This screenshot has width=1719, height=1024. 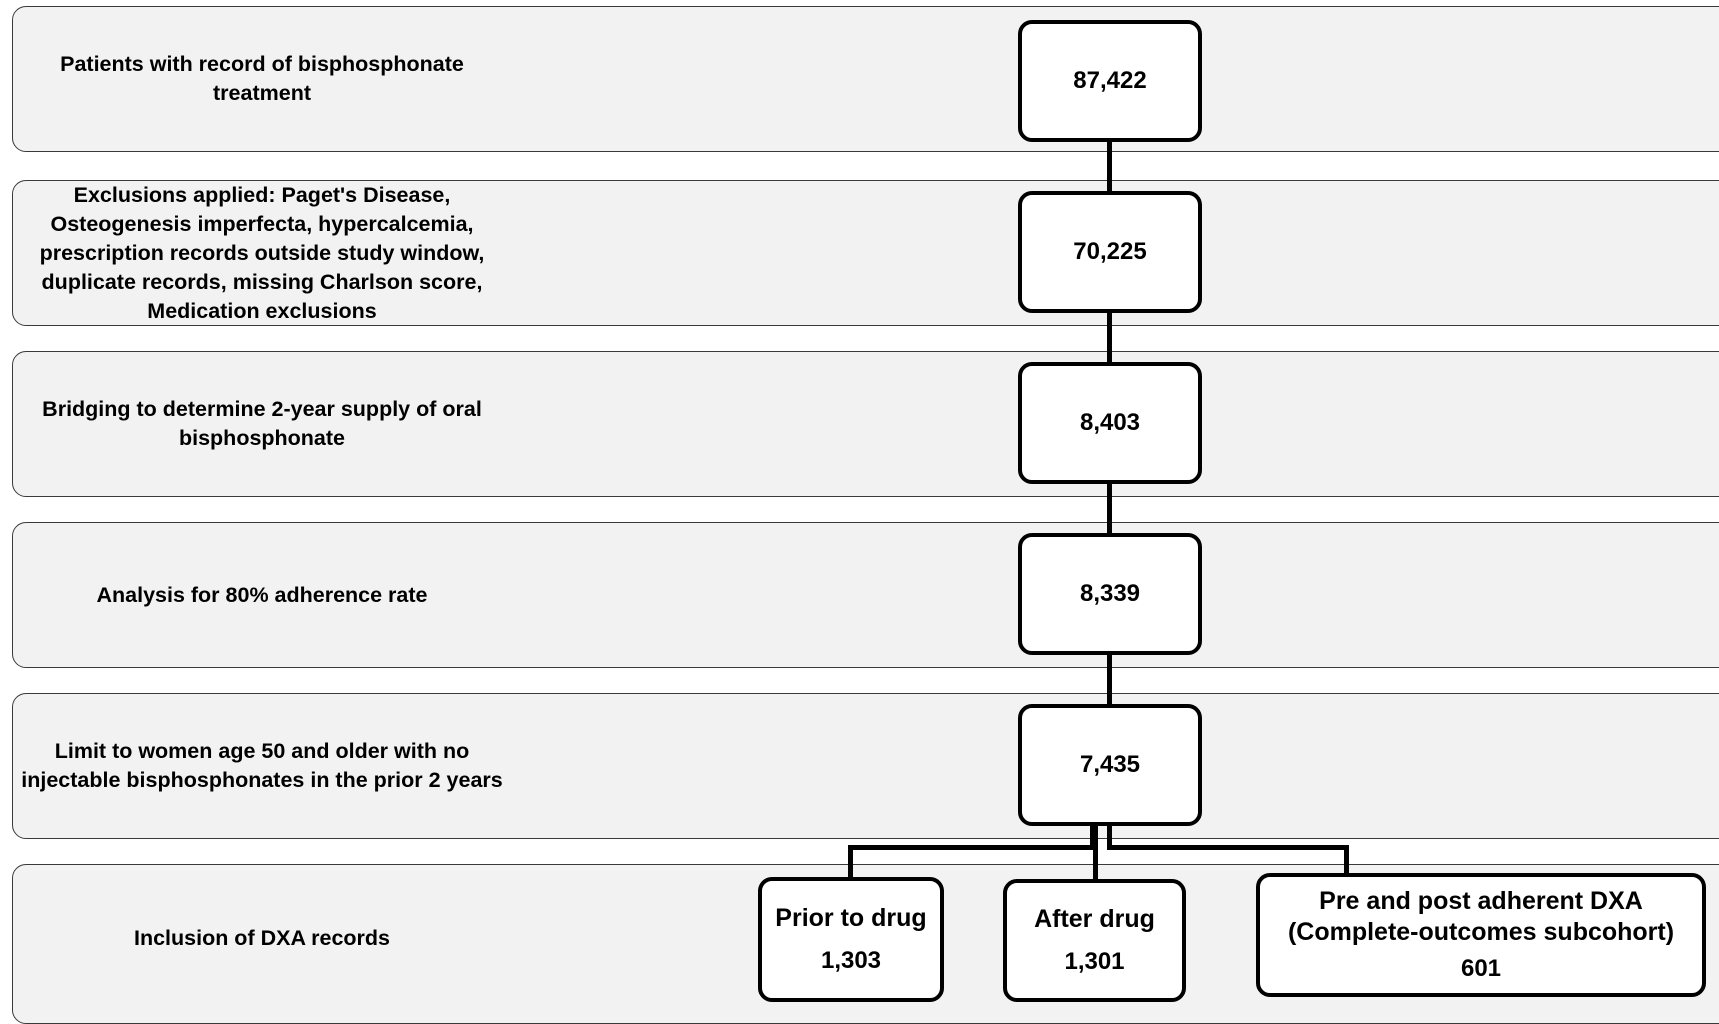 What do you see at coordinates (1094, 961) in the screenshot?
I see `dxa-group-count: 1,301` at bounding box center [1094, 961].